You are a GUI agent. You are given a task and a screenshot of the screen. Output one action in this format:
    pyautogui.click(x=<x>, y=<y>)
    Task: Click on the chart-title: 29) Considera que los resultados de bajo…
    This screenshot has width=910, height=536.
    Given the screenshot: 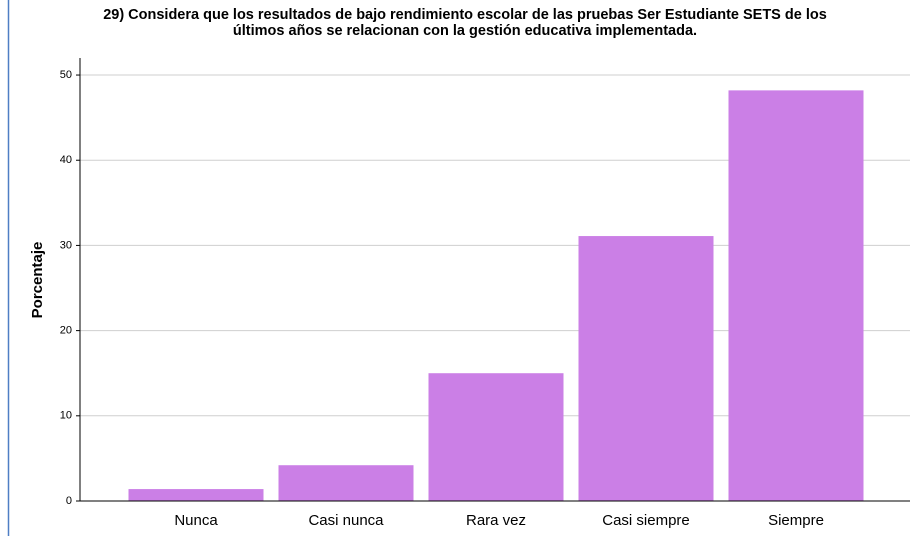 What is the action you would take?
    pyautogui.click(x=465, y=15)
    